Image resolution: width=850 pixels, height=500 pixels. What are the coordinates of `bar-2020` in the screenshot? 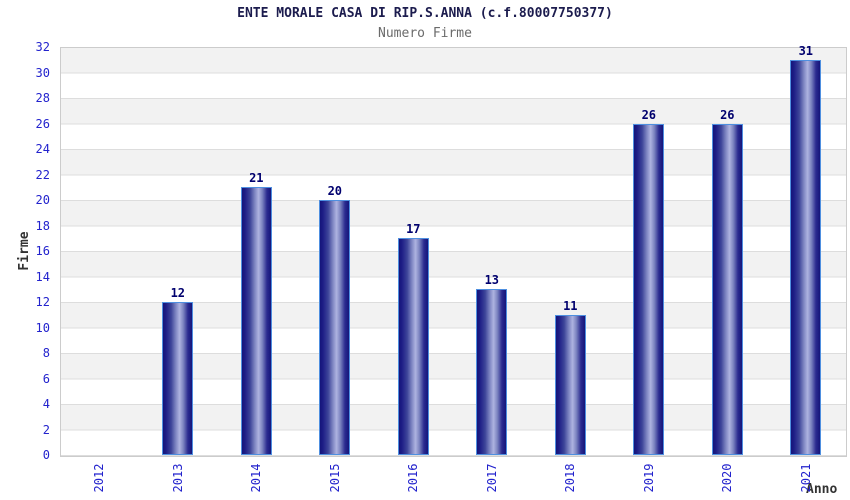 It's located at (727, 289).